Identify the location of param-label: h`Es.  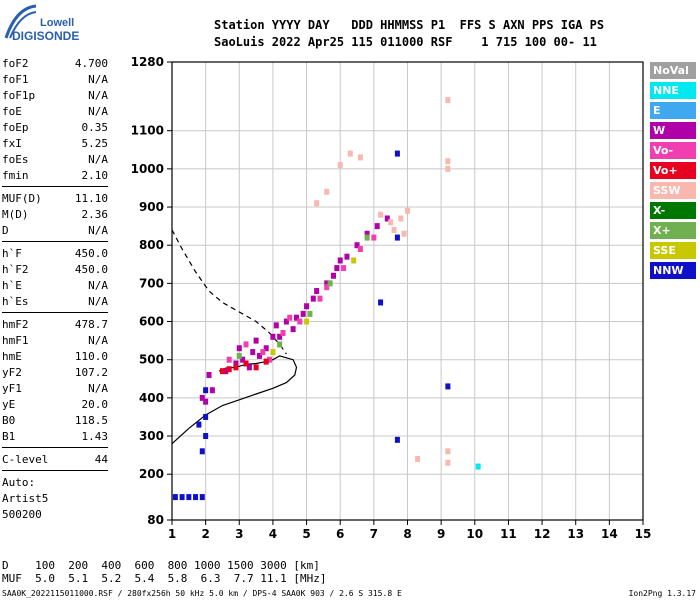
(15, 301).